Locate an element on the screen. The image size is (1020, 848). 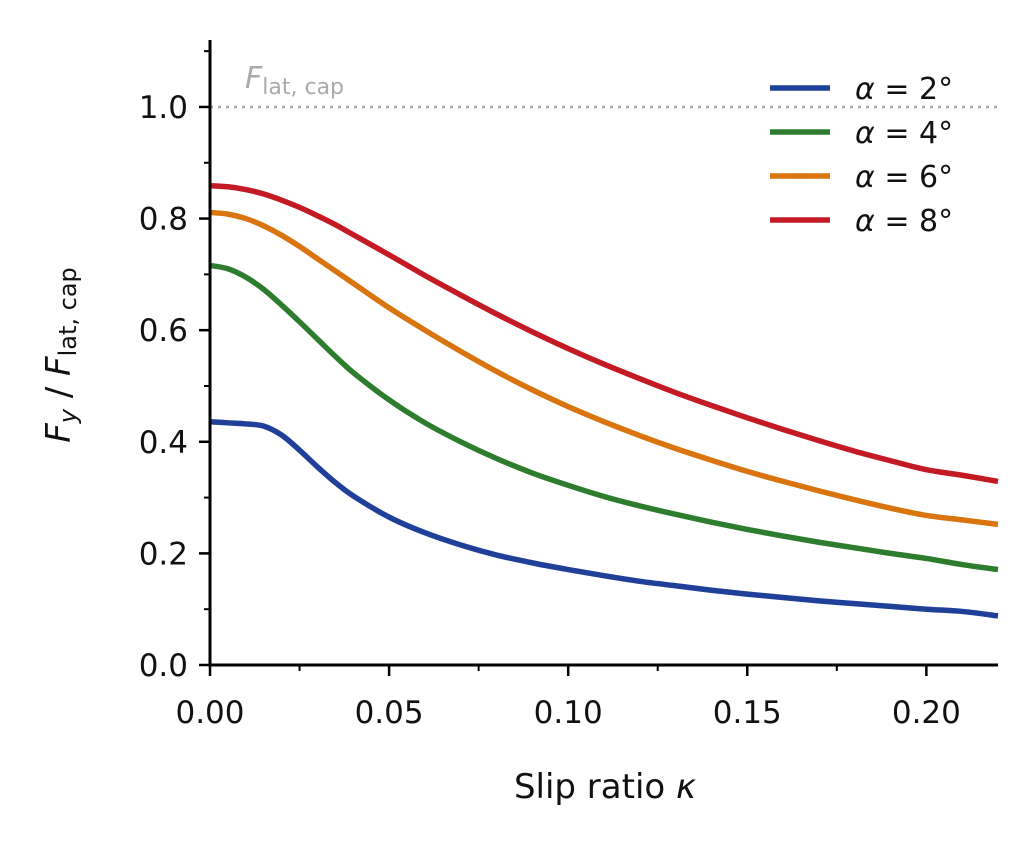
y-tick-label: 0.0 is located at coordinates (163, 666).